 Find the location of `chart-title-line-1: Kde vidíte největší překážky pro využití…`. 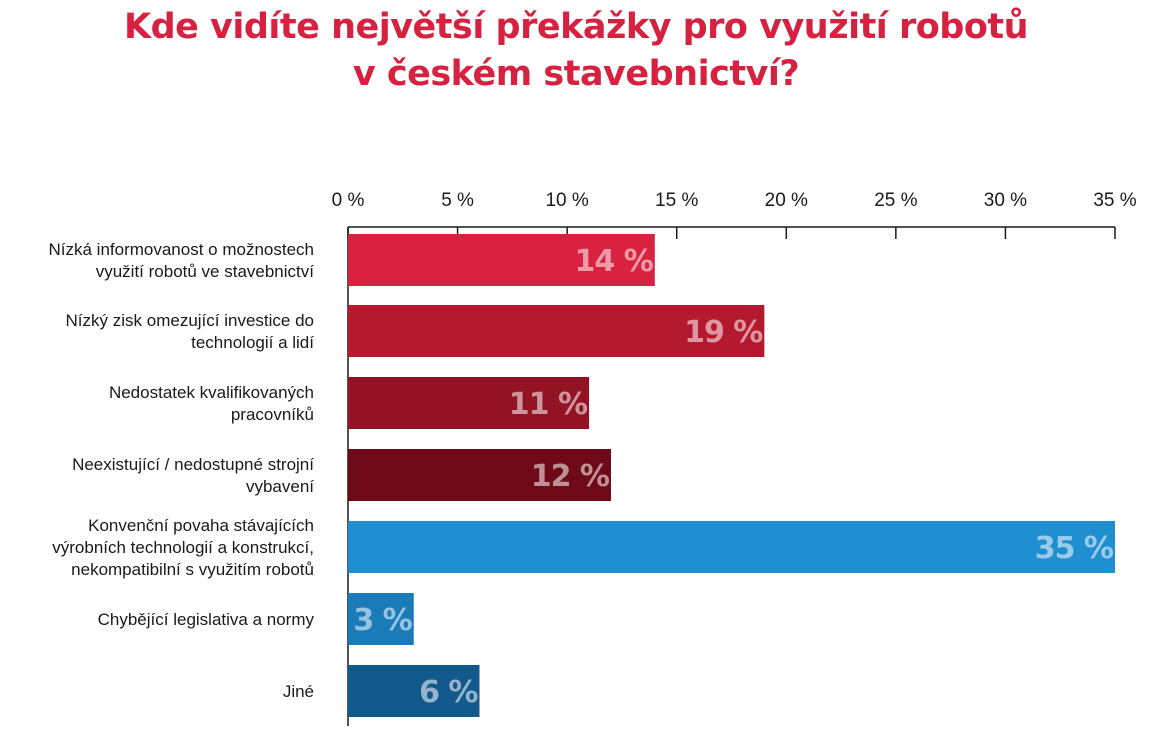

chart-title-line-1: Kde vidíte největší překážky pro využití… is located at coordinates (576, 27).